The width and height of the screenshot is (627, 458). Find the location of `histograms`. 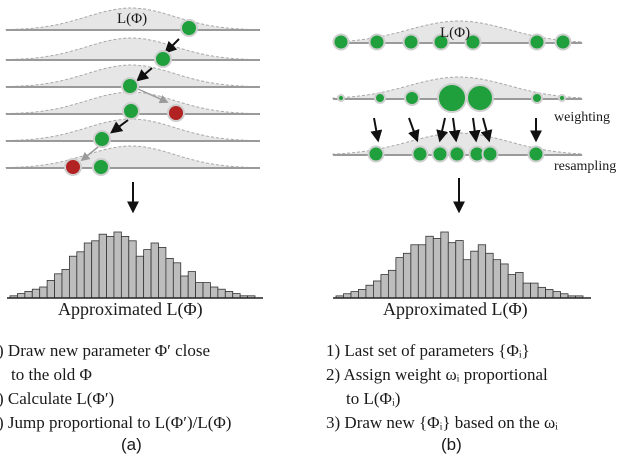

histograms is located at coordinates (299, 265).